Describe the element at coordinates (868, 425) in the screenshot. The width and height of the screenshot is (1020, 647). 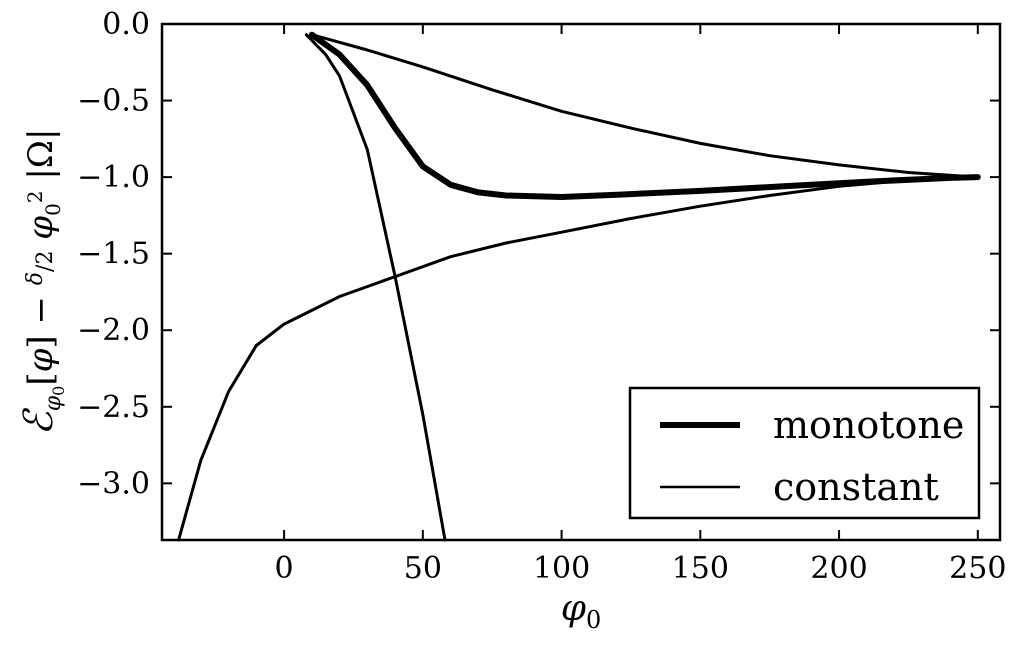
I see `legend-label-monotone: monotone` at that location.